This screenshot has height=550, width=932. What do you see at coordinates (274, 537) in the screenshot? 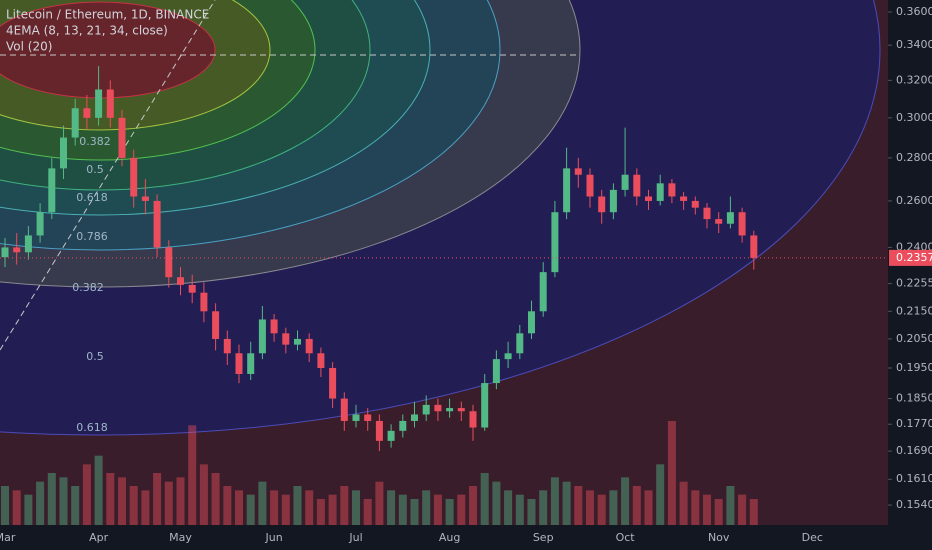
I see `x-tick-label: Jun` at bounding box center [274, 537].